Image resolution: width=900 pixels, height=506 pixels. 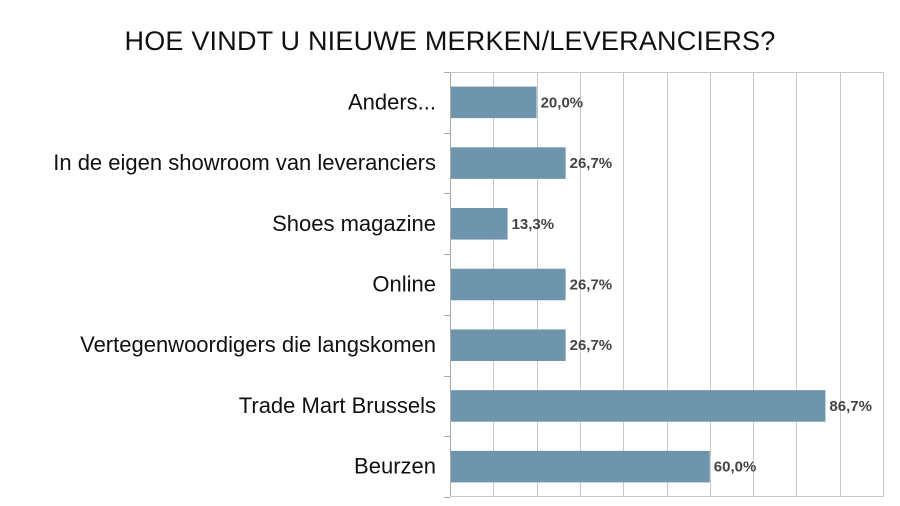 I want to click on data-label: 13,3%, so click(x=533, y=224).